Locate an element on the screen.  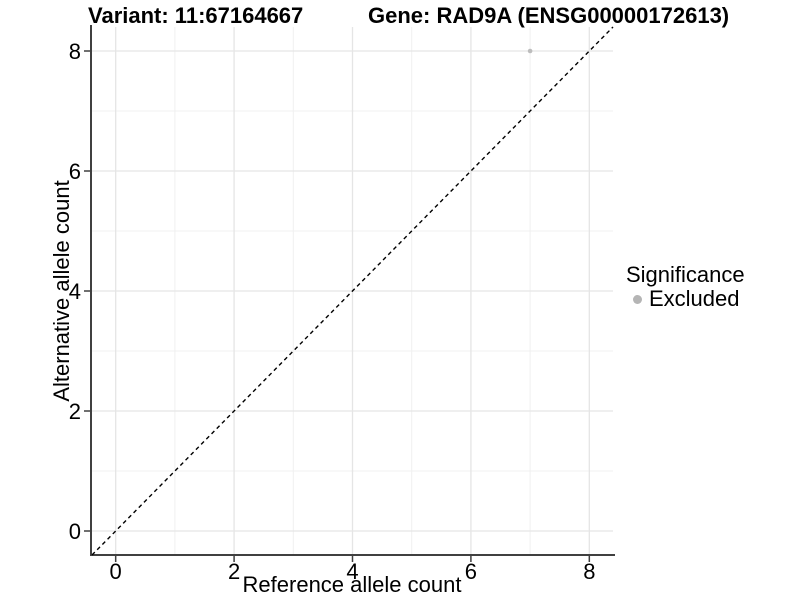
y-tick-label: 0 is located at coordinates (75, 531).